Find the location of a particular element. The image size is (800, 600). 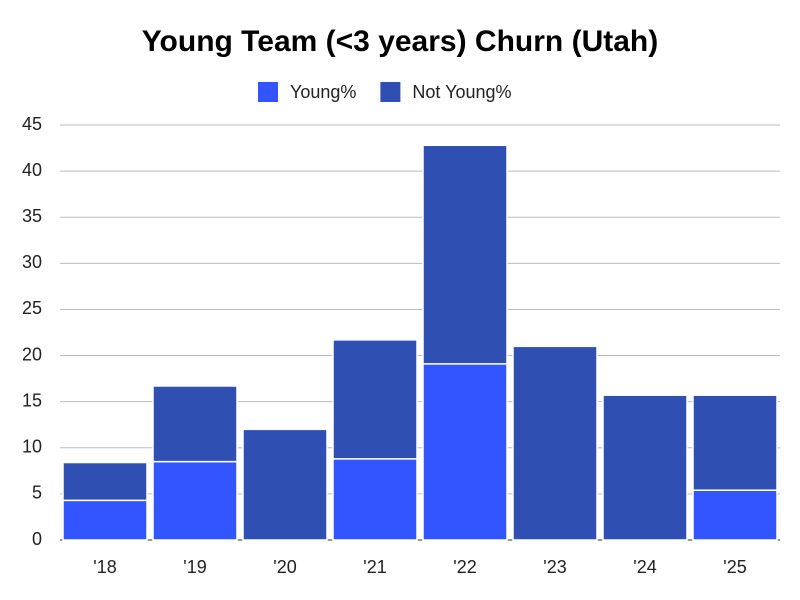

x-tick-label: '23 is located at coordinates (554, 567).